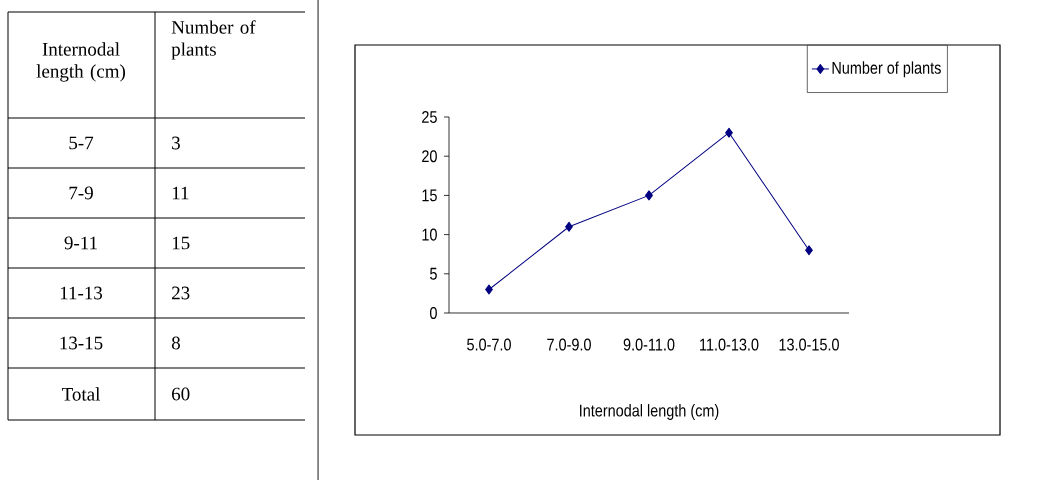 The image size is (1042, 480). What do you see at coordinates (489, 344) in the screenshot?
I see `x-tick-label: 5.0-7.0` at bounding box center [489, 344].